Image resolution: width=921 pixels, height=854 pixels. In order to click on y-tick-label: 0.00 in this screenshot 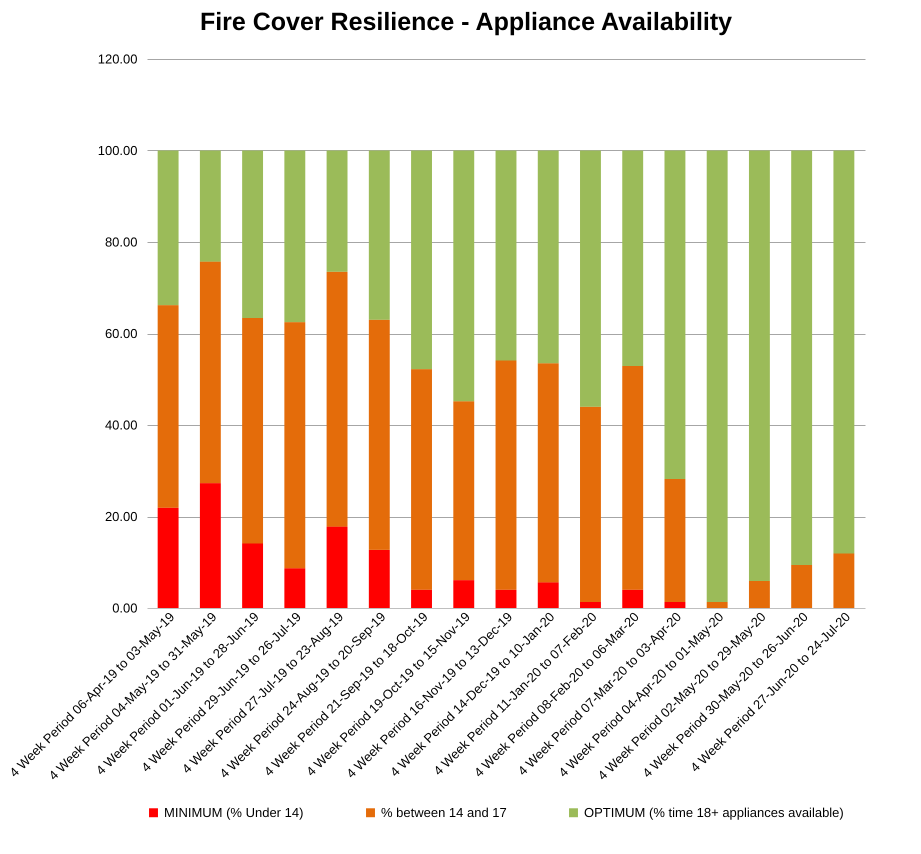, I will do `click(125, 608)`.